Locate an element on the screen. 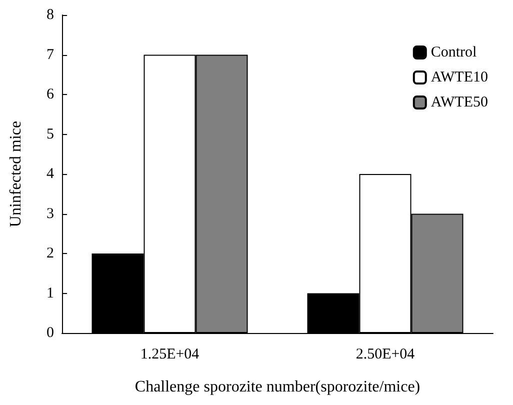  legend-label: AWTE50 is located at coordinates (459, 102).